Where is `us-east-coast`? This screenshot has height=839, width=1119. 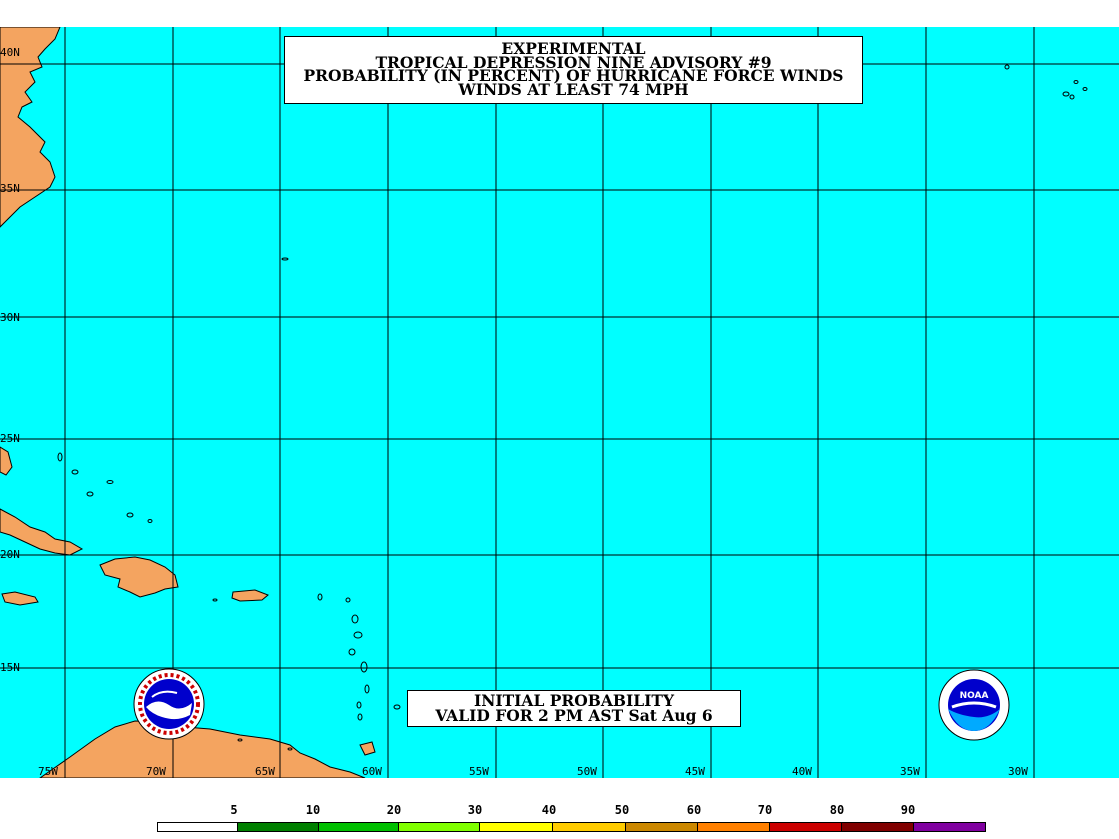 us-east-coast is located at coordinates (30, 127).